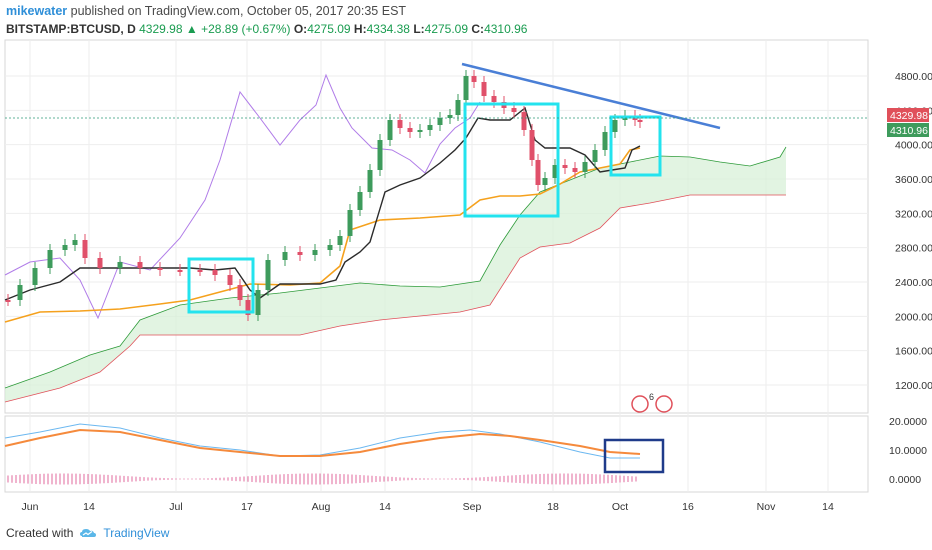 The image size is (932, 550). I want to click on price-label: 4329.98, so click(909, 116).